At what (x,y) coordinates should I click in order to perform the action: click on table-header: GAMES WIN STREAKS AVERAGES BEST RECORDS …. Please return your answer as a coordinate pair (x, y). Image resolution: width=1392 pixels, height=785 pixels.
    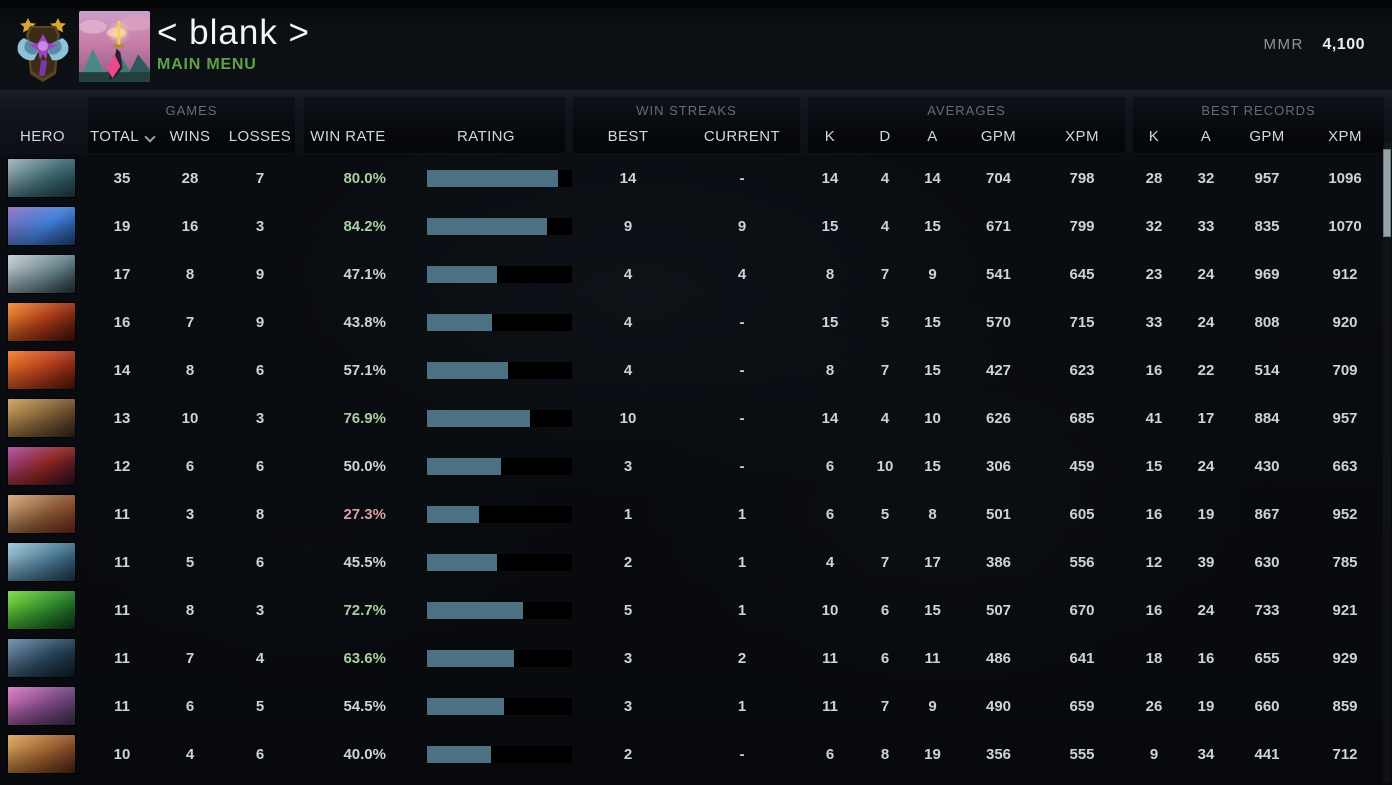
    Looking at the image, I should click on (696, 122).